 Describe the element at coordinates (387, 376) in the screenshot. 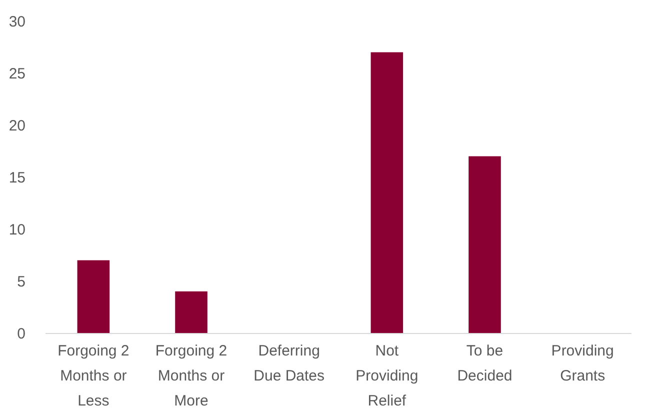

I see `x-tick-label: Not Providing Relief` at that location.